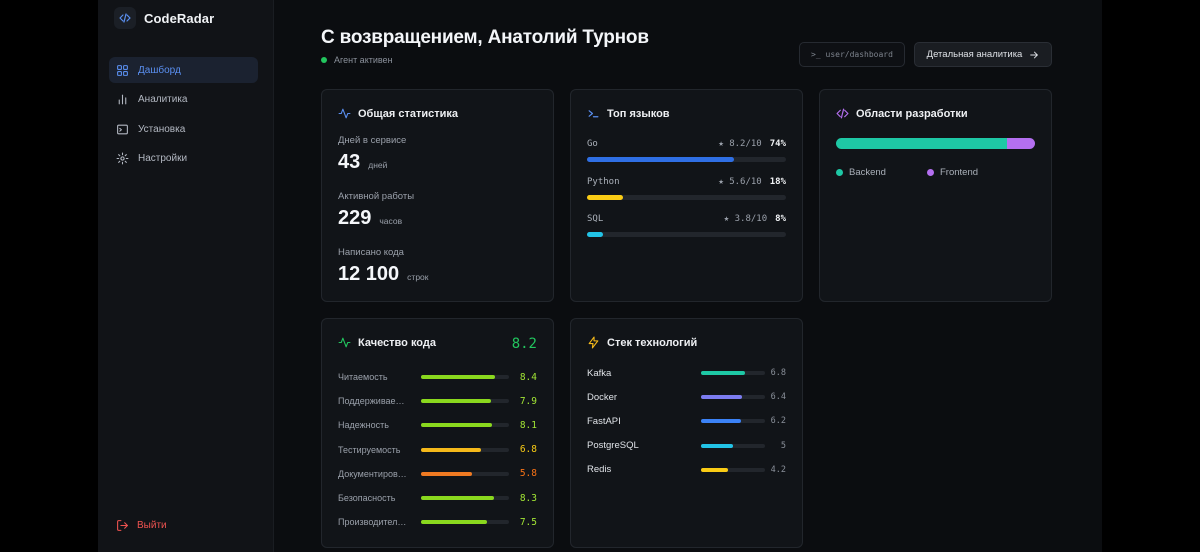 This screenshot has width=1200, height=552. I want to click on area-segment-backend, so click(922, 143).